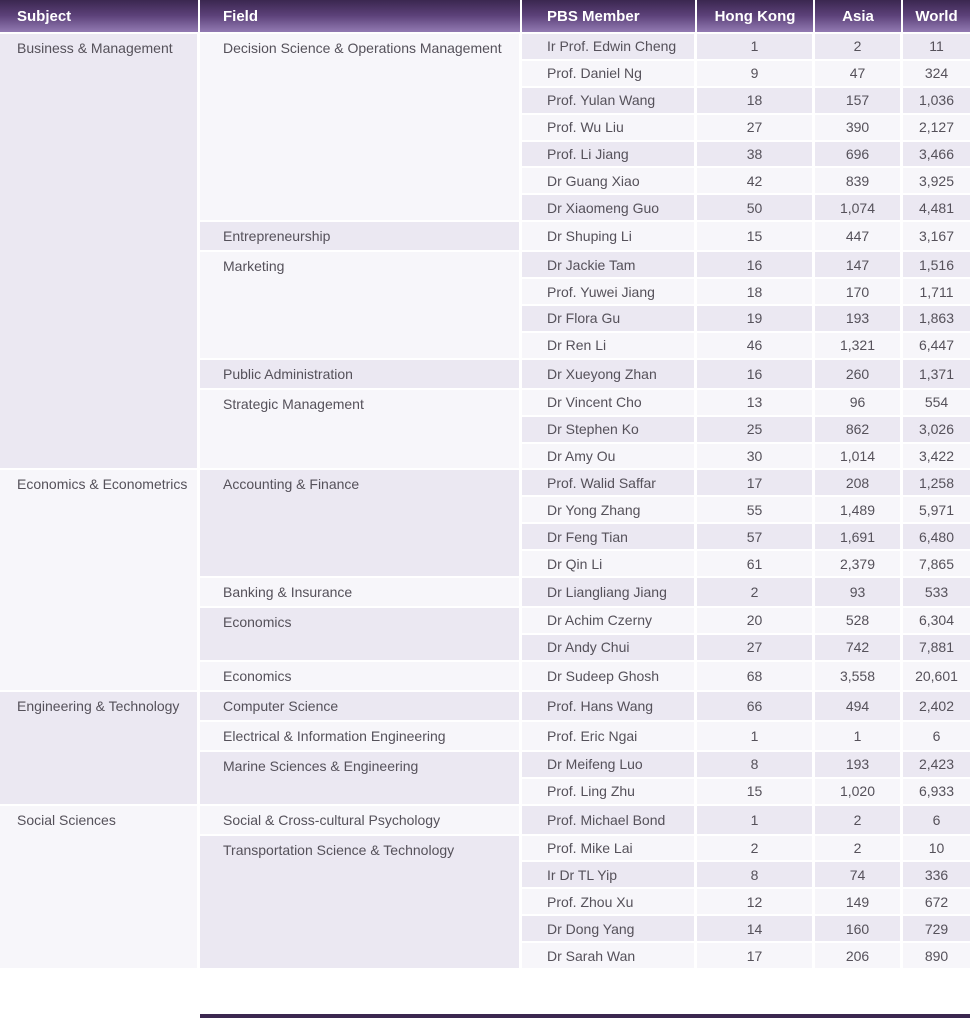 The width and height of the screenshot is (970, 1018). Describe the element at coordinates (936, 876) in the screenshot. I see `world-cell: 336` at that location.